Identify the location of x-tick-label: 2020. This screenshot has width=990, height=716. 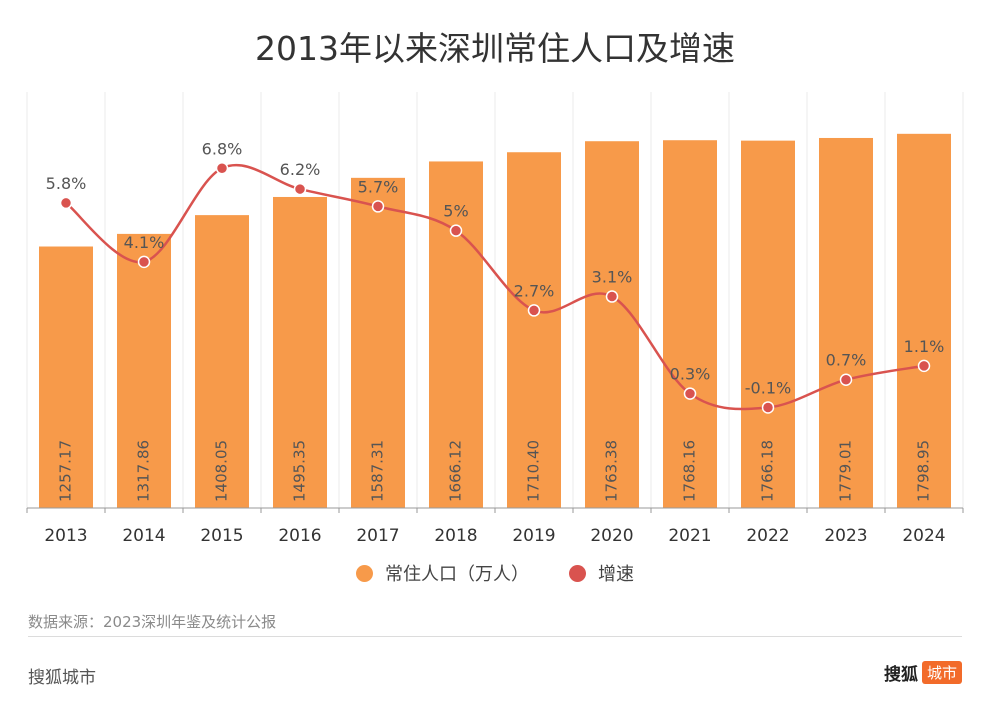
(611, 536).